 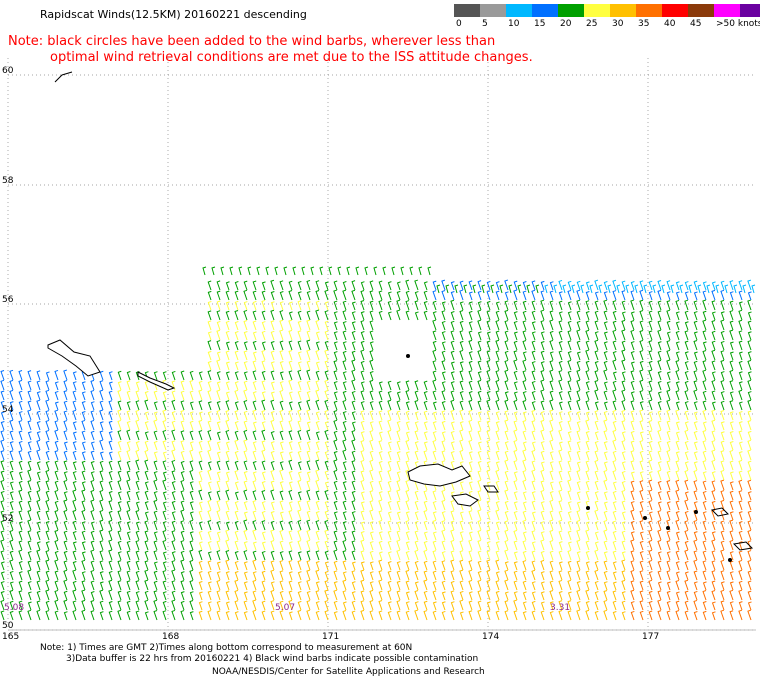 I want to click on time-label: 3.31, so click(x=560, y=608).